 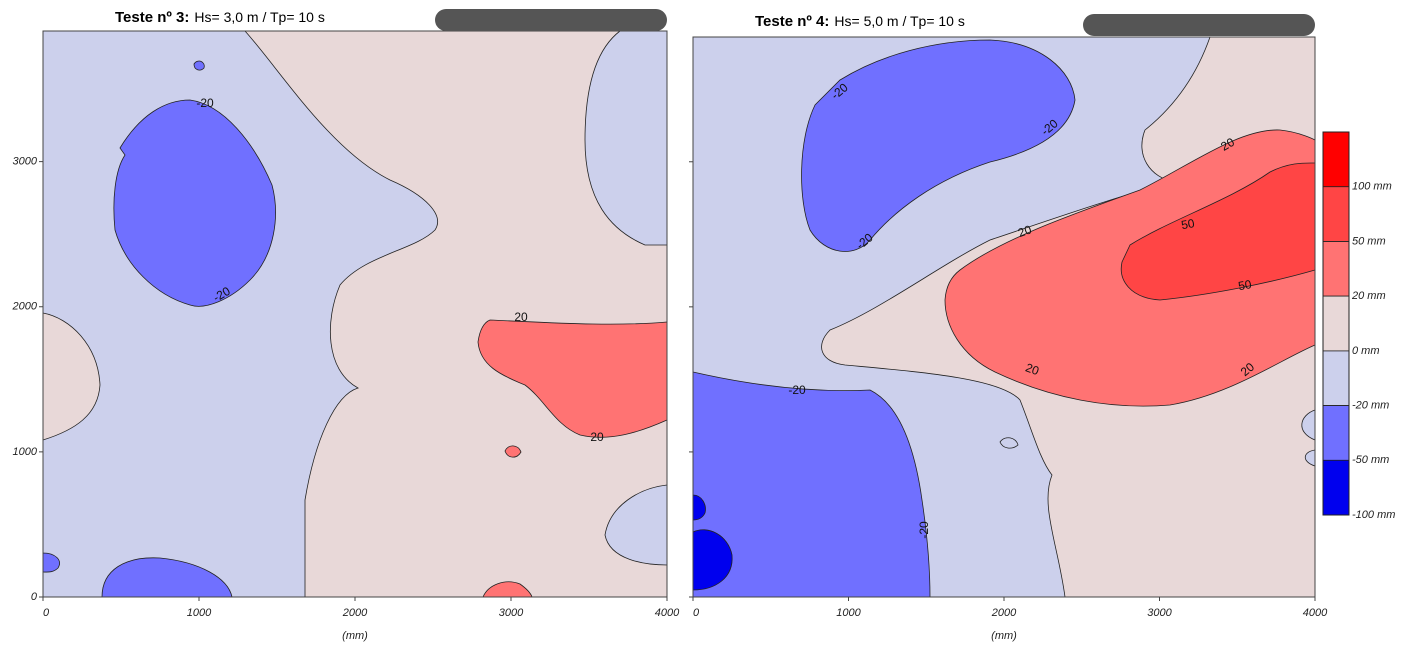 What do you see at coordinates (1369, 241) in the screenshot?
I see `colorbar-label: 50 mm` at bounding box center [1369, 241].